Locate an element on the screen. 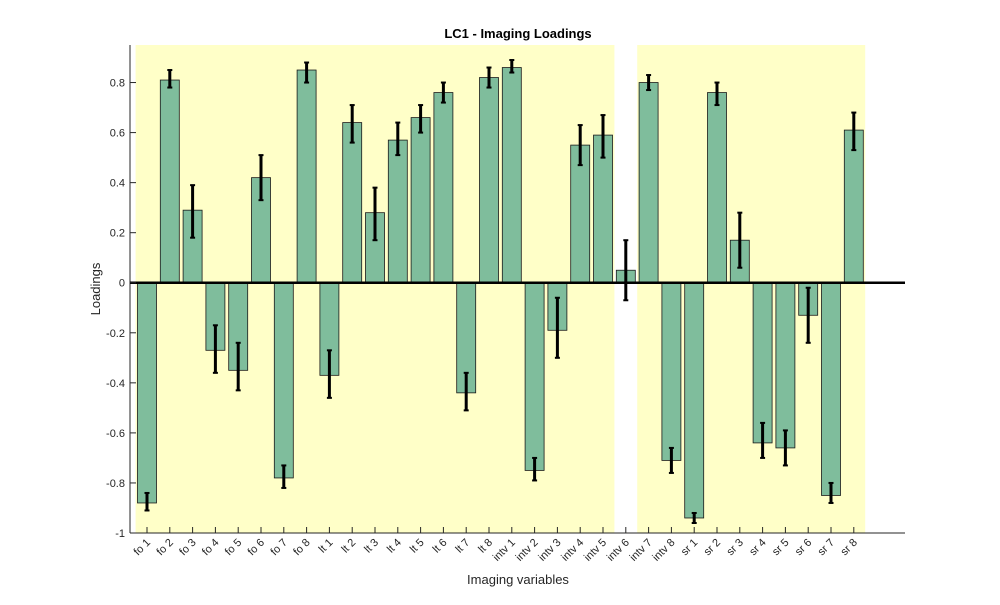 The image size is (1000, 605). x-tick-label: fo 8 is located at coordinates (301, 547).